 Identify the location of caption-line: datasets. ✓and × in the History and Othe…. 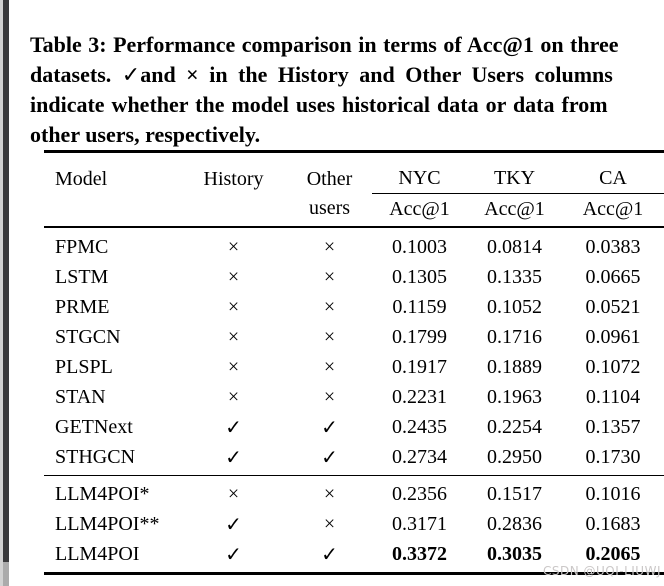
(321, 74).